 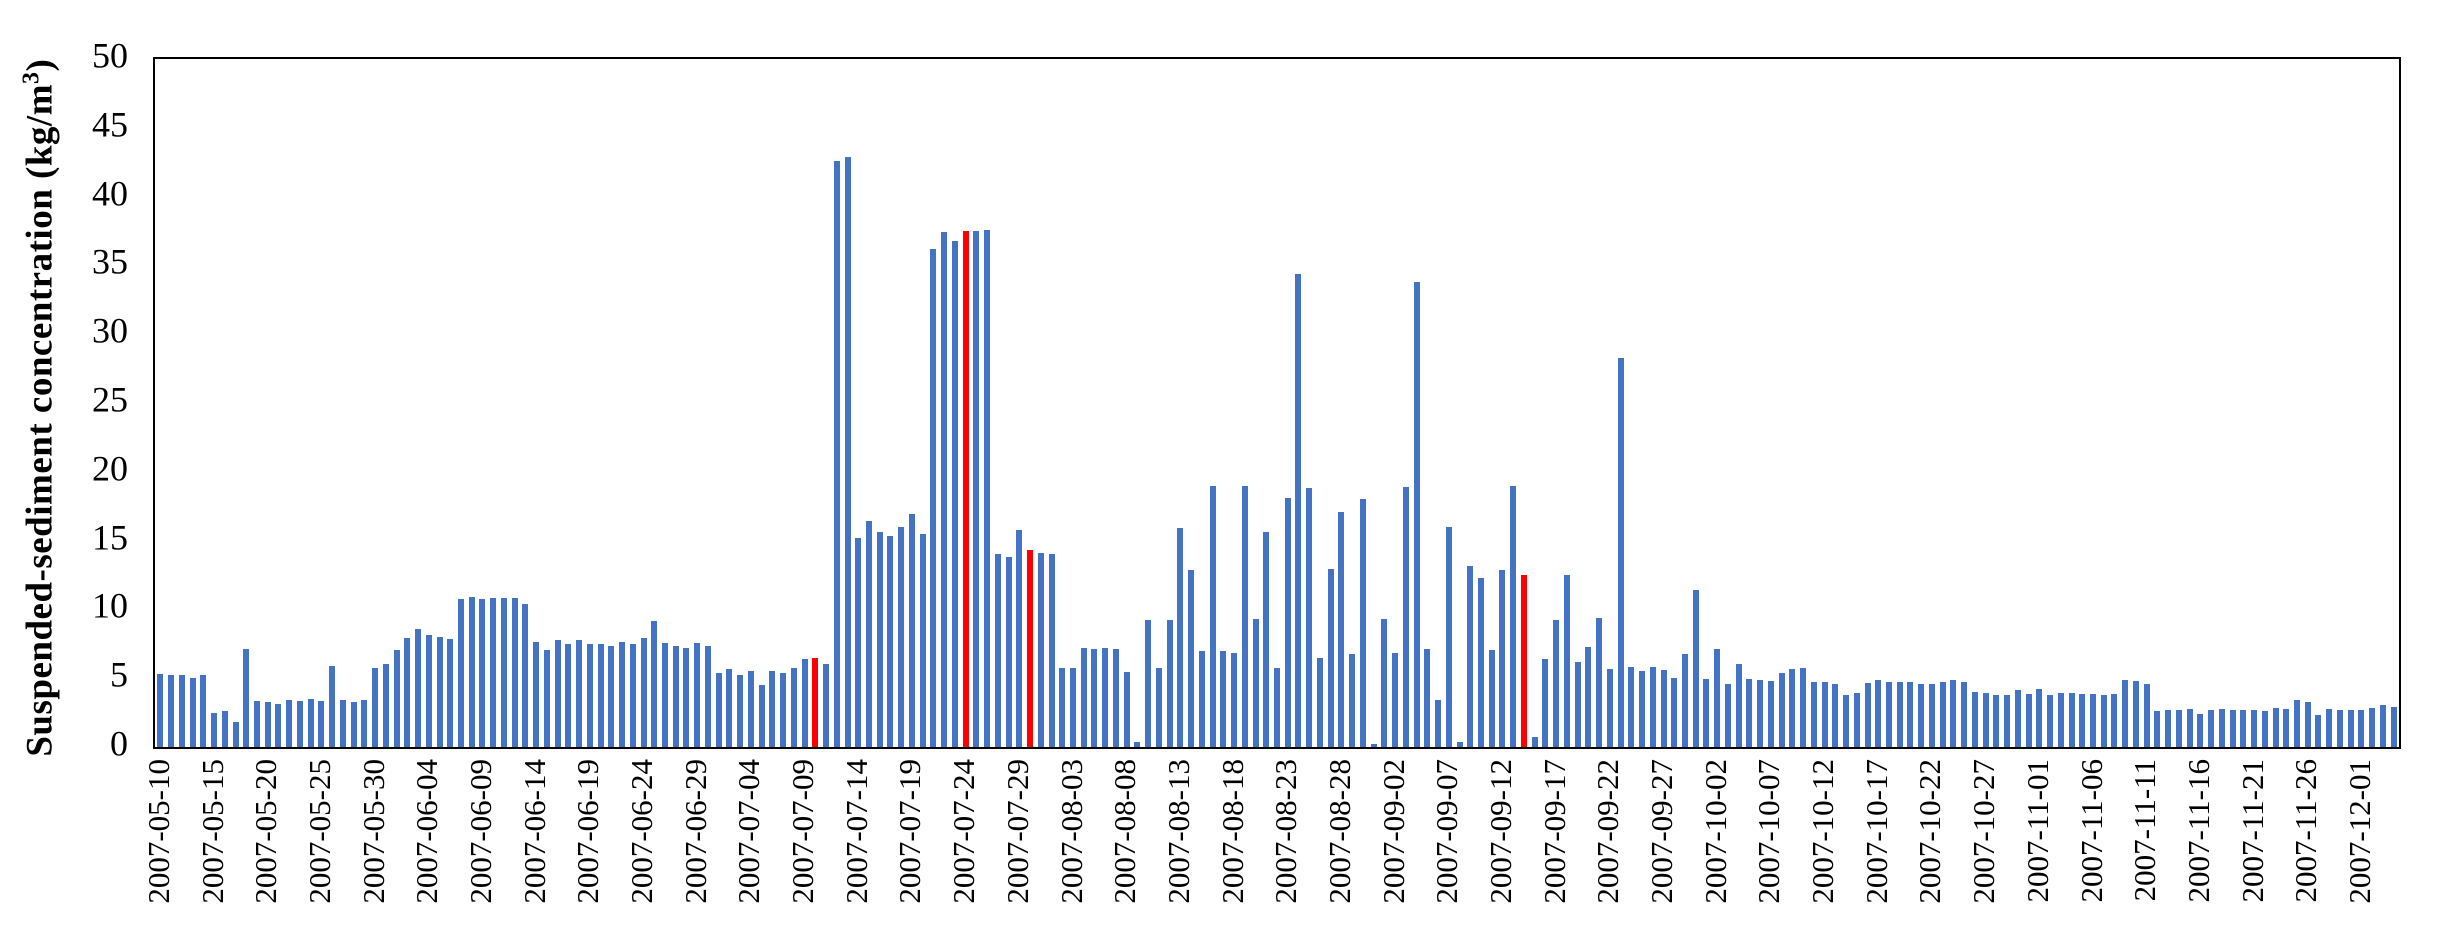 I want to click on x-tick-label-2007-09-22: 2007-09-22, so click(x=1608, y=846).